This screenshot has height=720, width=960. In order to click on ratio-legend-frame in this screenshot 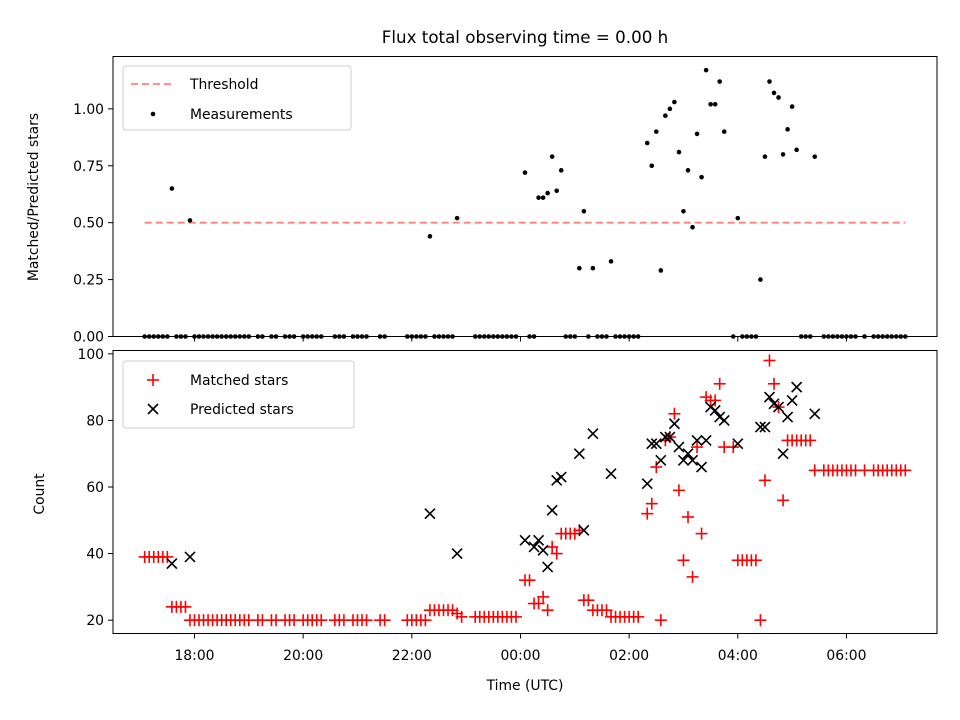, I will do `click(237, 98)`.